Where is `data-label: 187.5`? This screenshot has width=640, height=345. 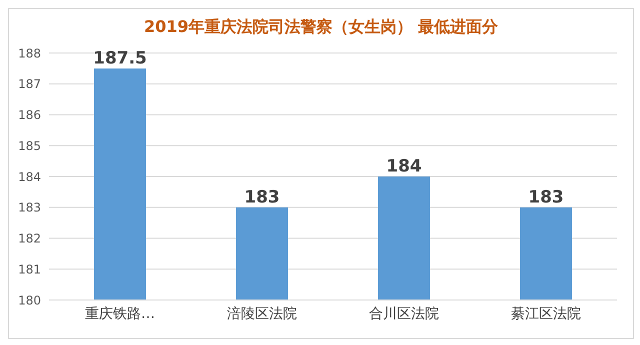 data-label: 187.5 is located at coordinates (120, 58).